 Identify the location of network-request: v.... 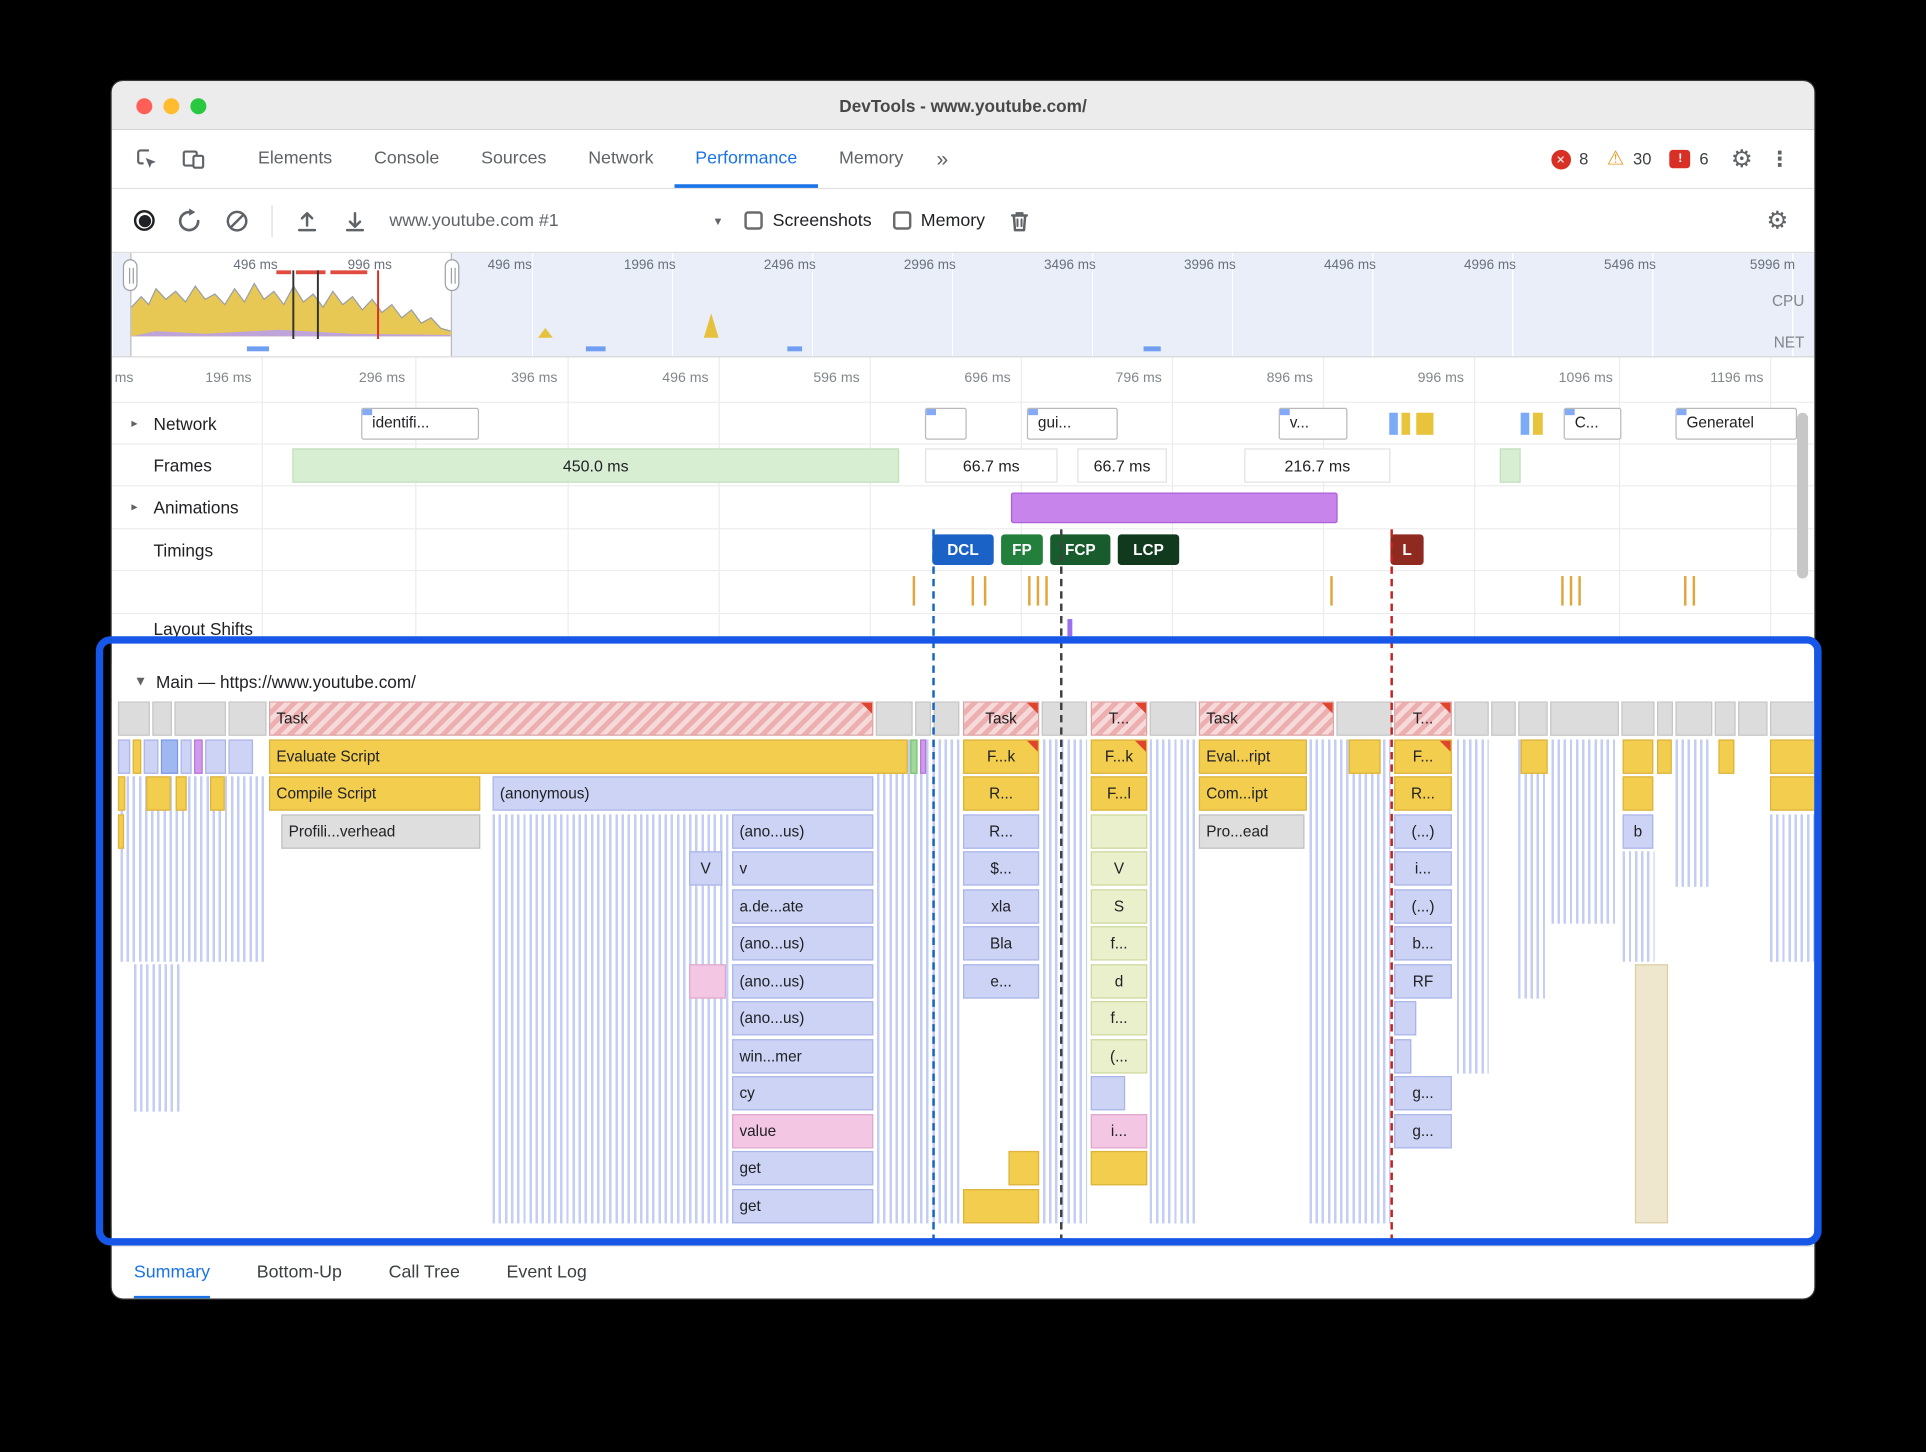
(1313, 423).